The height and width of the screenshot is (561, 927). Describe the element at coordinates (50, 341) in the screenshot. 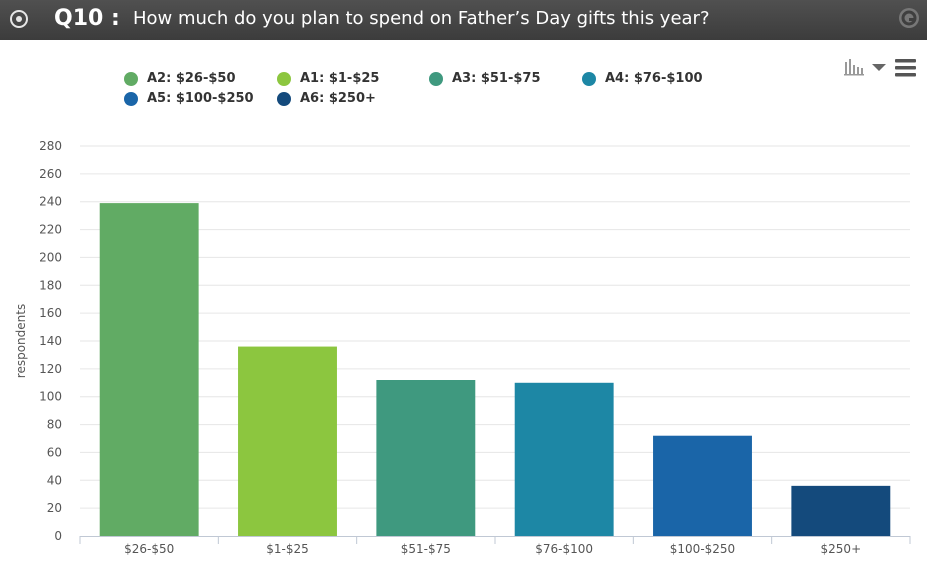

I see `y-tick-label: 140` at that location.